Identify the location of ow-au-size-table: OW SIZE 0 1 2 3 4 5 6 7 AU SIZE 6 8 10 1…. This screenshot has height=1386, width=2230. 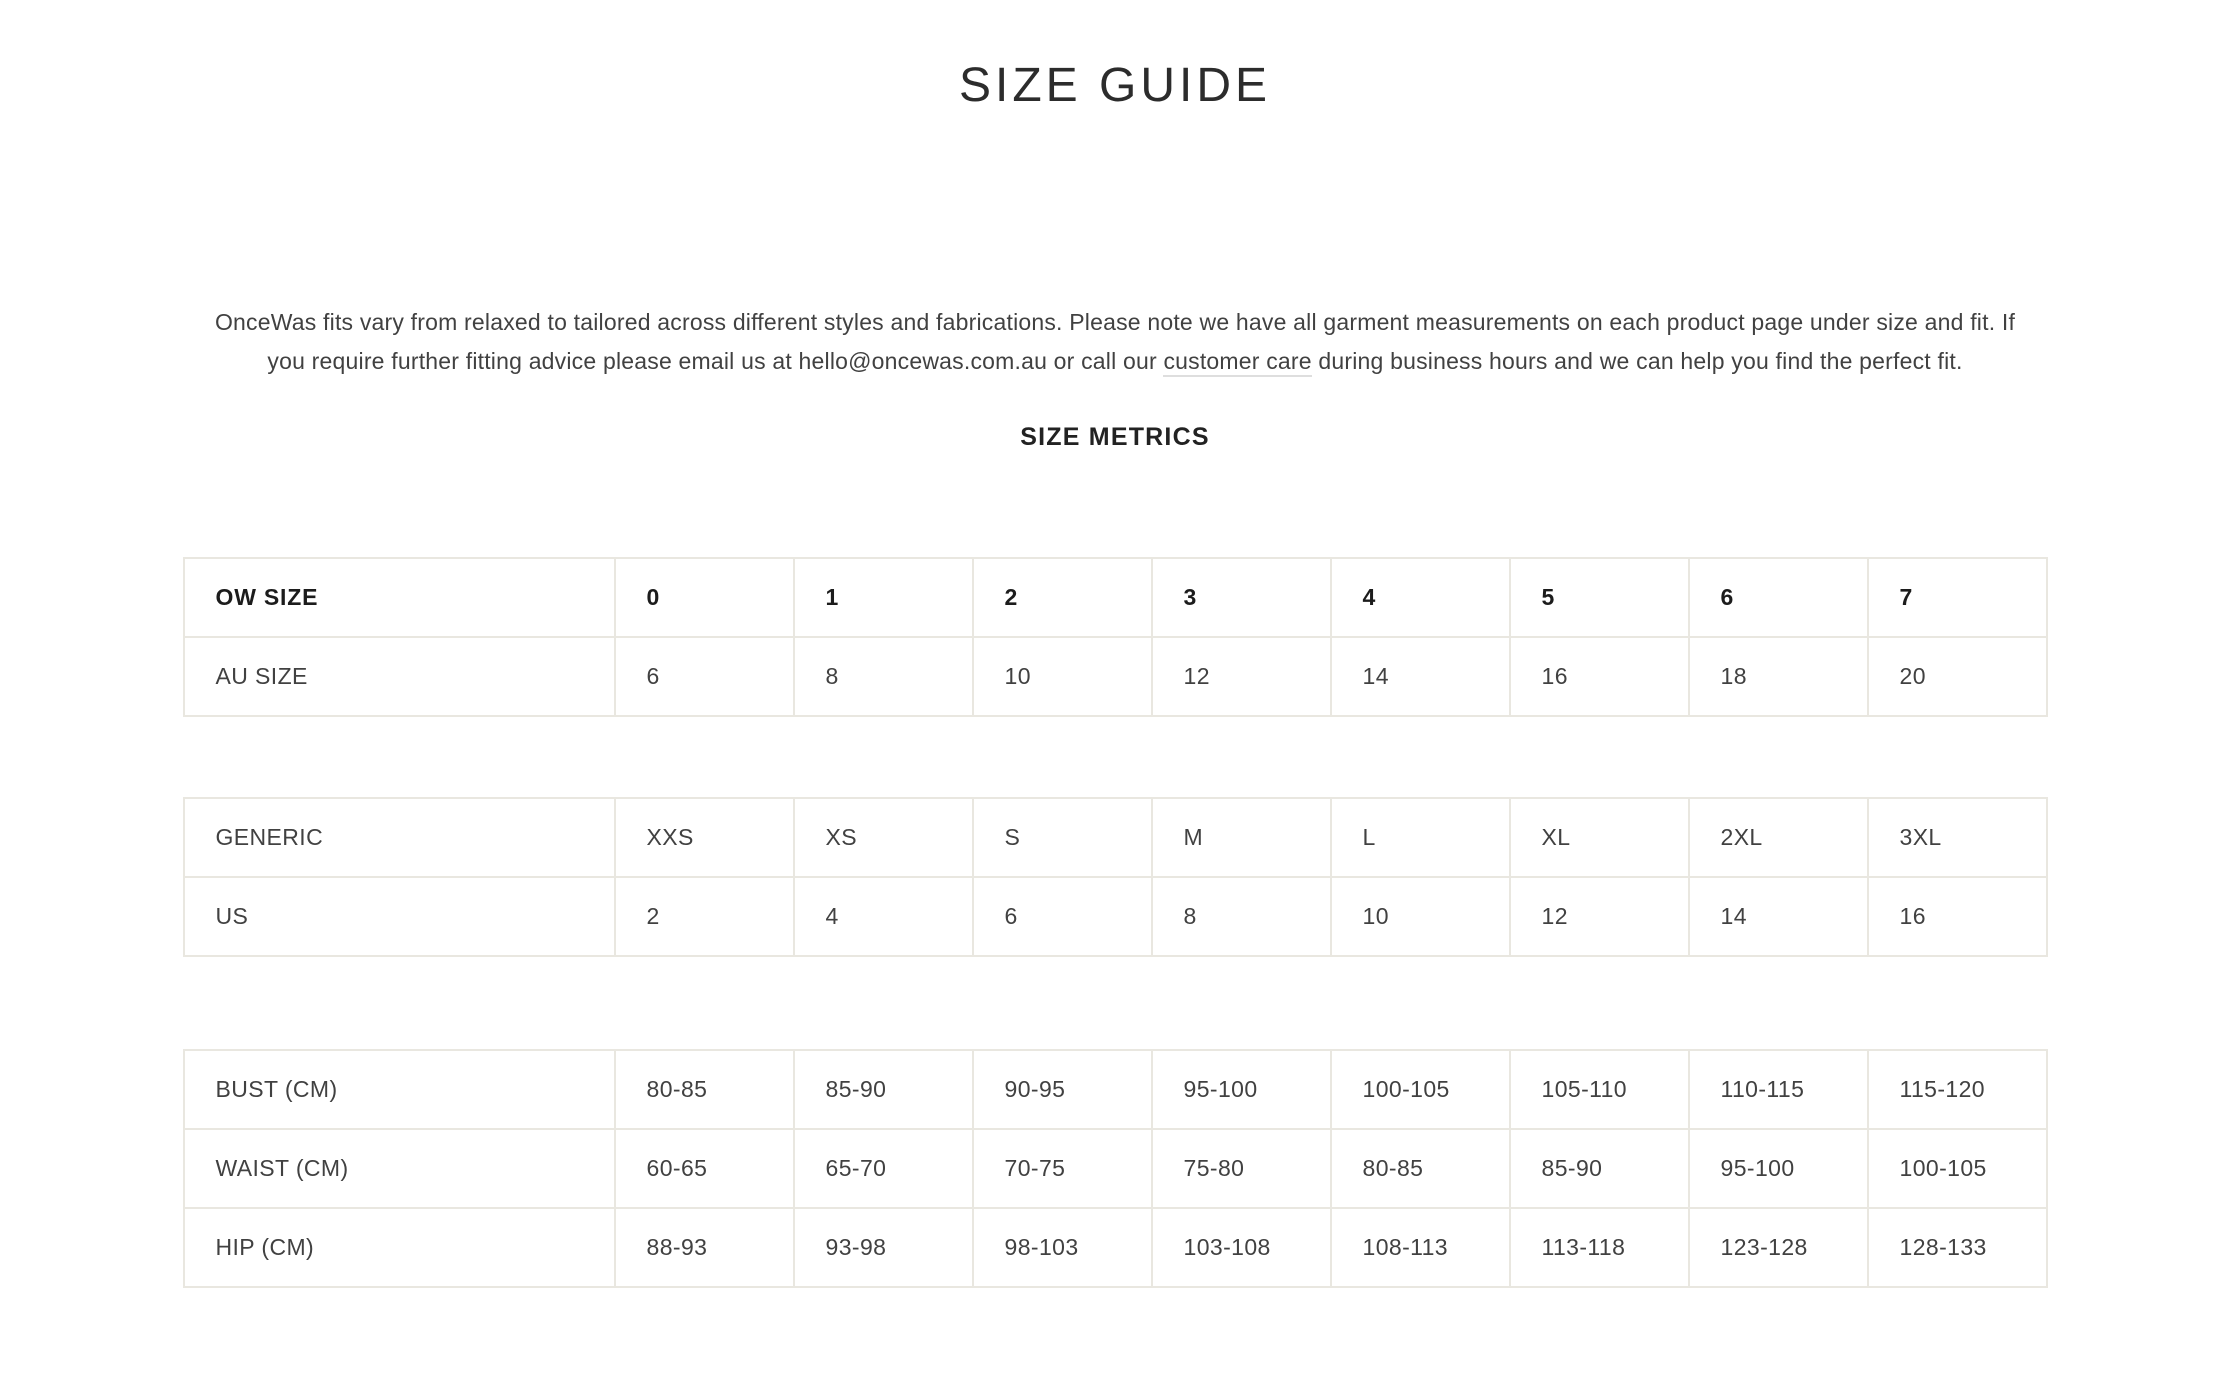
(1115, 637).